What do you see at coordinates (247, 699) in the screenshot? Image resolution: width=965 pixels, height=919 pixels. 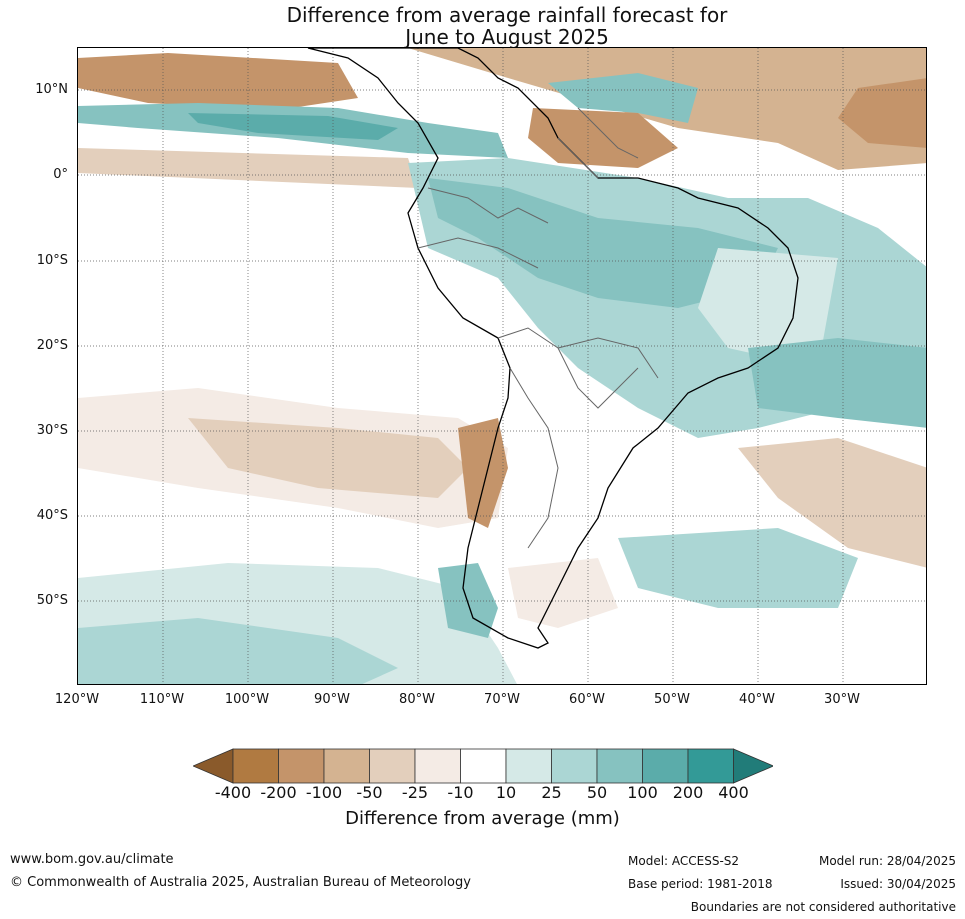 I see `lon-label-100w: 100°W` at bounding box center [247, 699].